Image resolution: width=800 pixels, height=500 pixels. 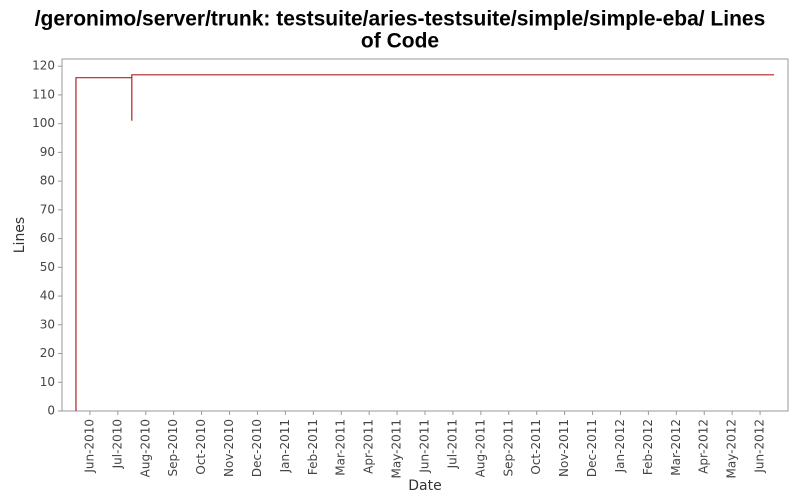 I want to click on x-tick-label: Aug-2010, so click(x=145, y=448).